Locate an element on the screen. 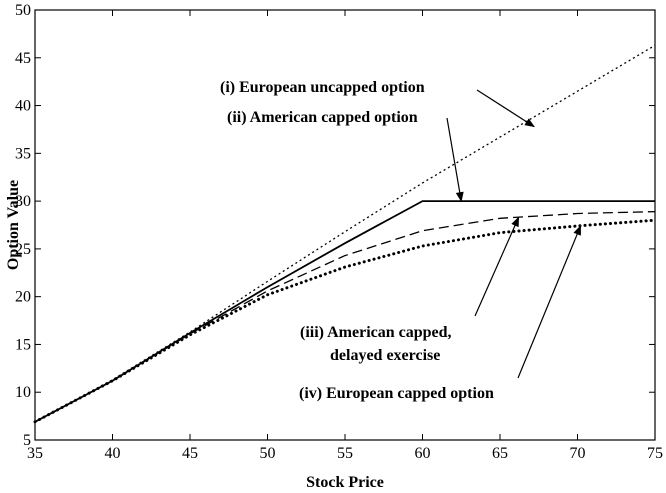  y-tick-label: 15 is located at coordinates (23, 344).